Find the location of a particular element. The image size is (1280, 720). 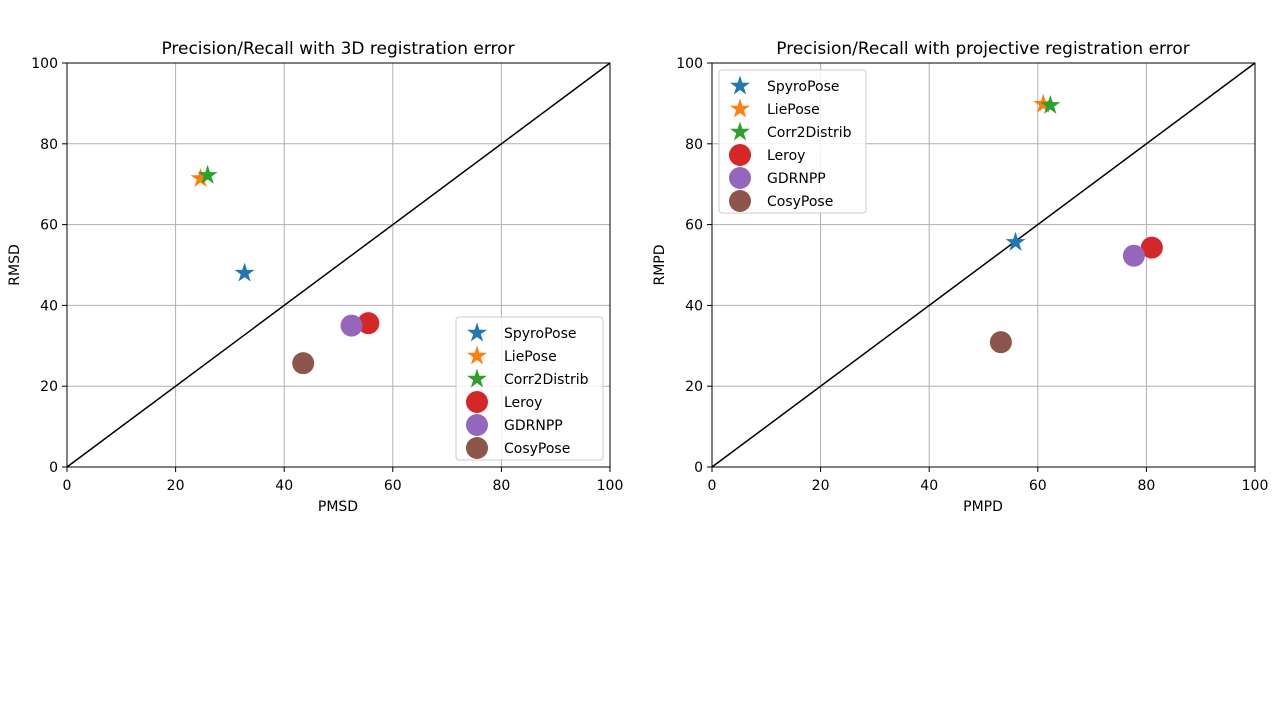

point-liepose is located at coordinates (200, 178).